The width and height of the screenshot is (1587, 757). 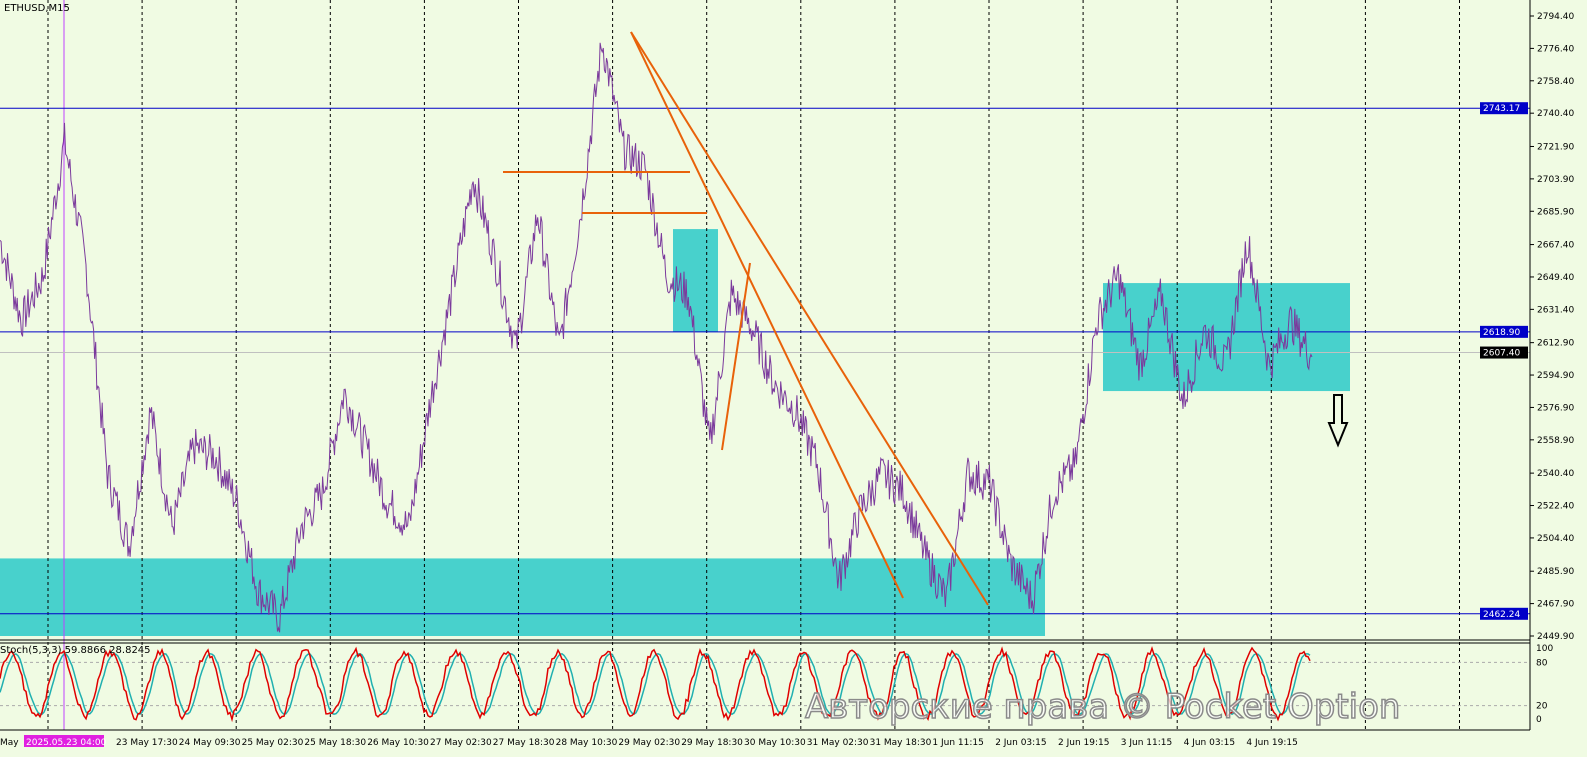 I want to click on x-tick-label: 29 May 02:30, so click(x=649, y=743).